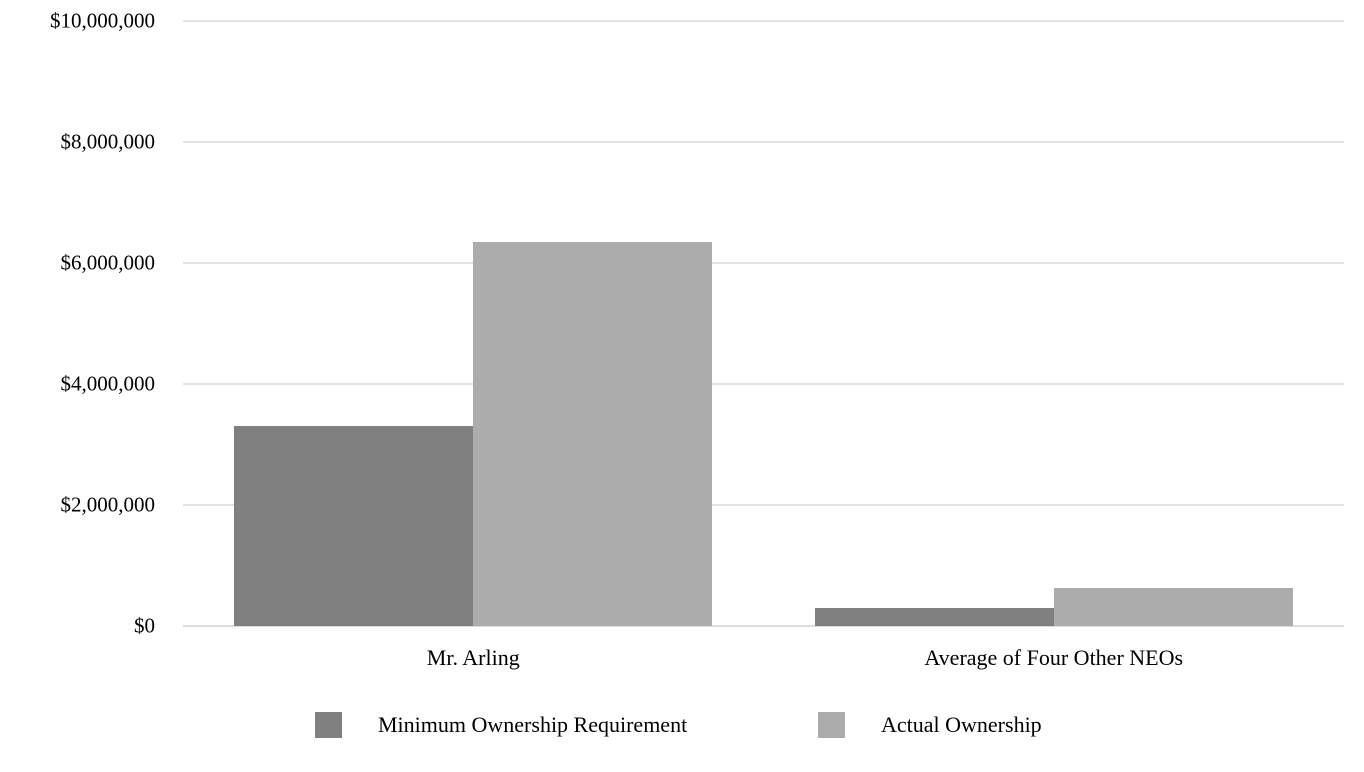 Image resolution: width=1364 pixels, height=772 pixels. I want to click on y-tick-label: $2,000,000, so click(108, 504).